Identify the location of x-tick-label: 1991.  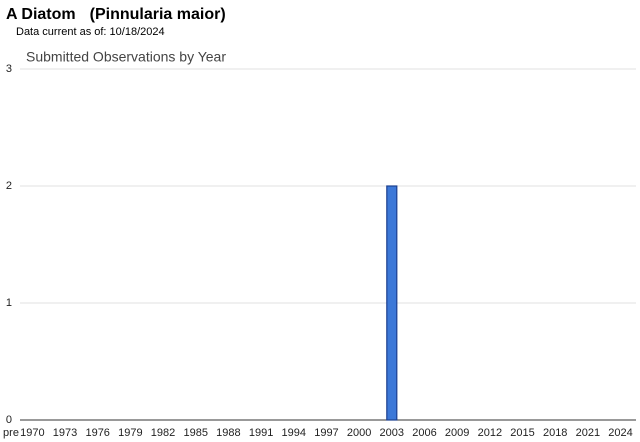
(261, 433).